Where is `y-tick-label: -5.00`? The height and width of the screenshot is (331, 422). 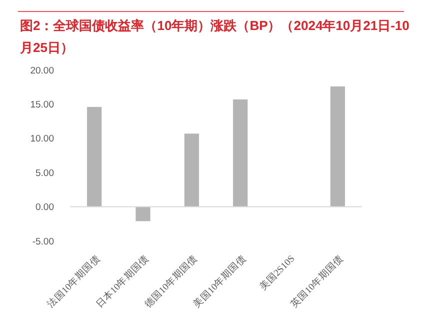
y-tick-label: -5.00 is located at coordinates (43, 242).